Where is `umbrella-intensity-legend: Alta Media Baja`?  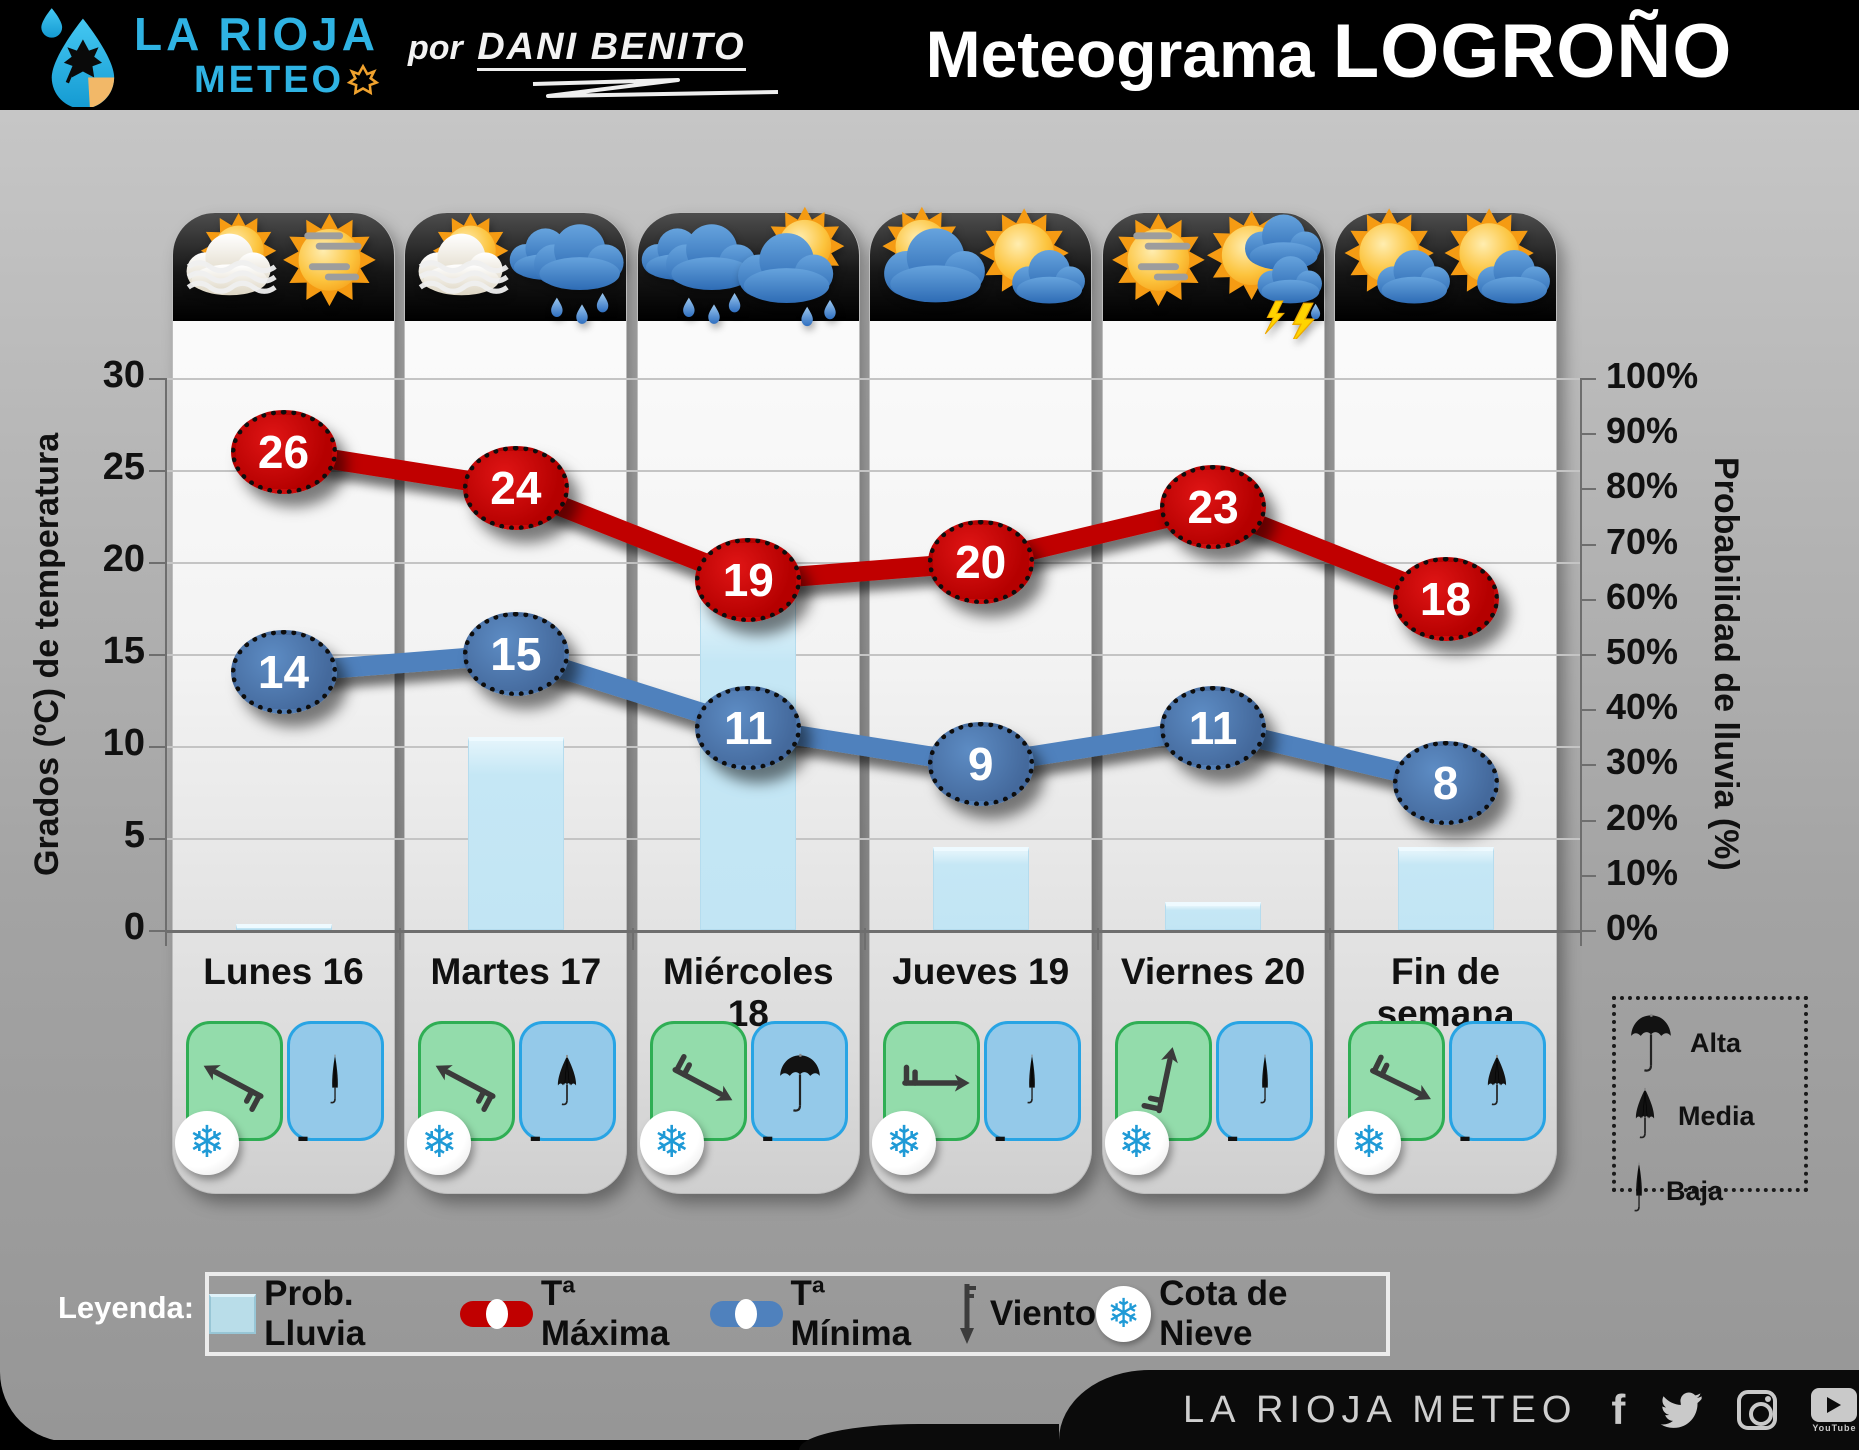
umbrella-intensity-legend: Alta Media Baja is located at coordinates (1710, 1104).